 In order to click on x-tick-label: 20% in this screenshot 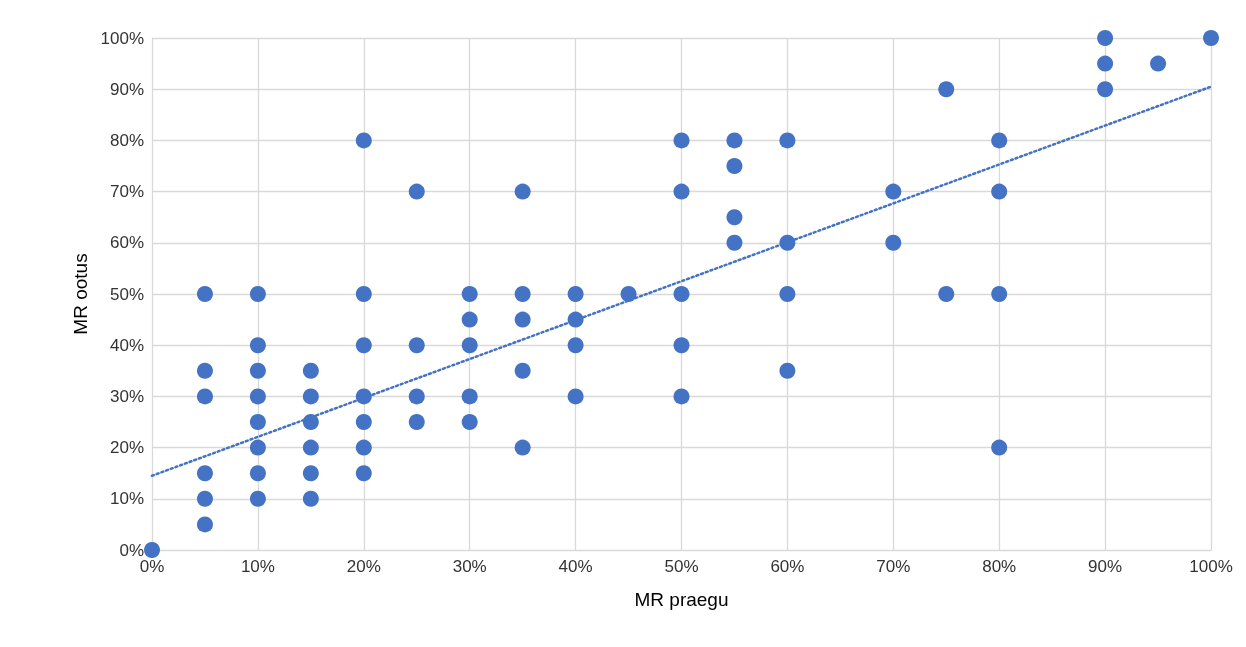, I will do `click(363, 566)`.